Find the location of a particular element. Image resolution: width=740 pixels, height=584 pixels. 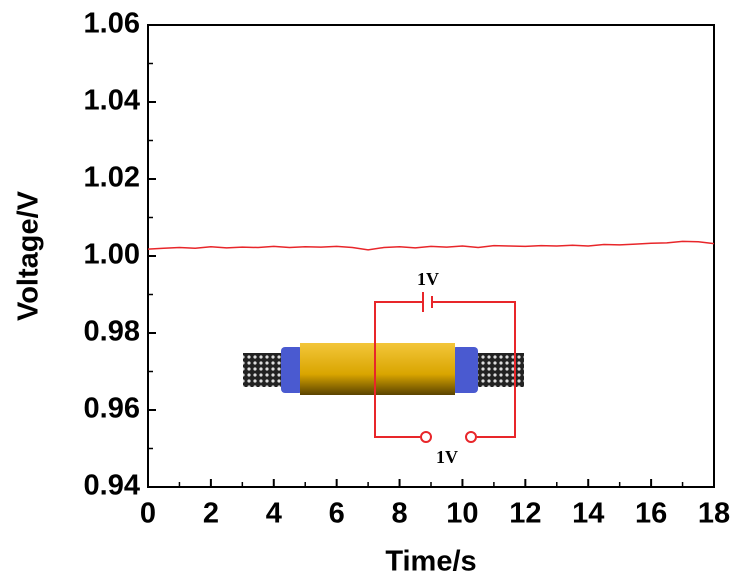

x-tick-label: 4 is located at coordinates (274, 514).